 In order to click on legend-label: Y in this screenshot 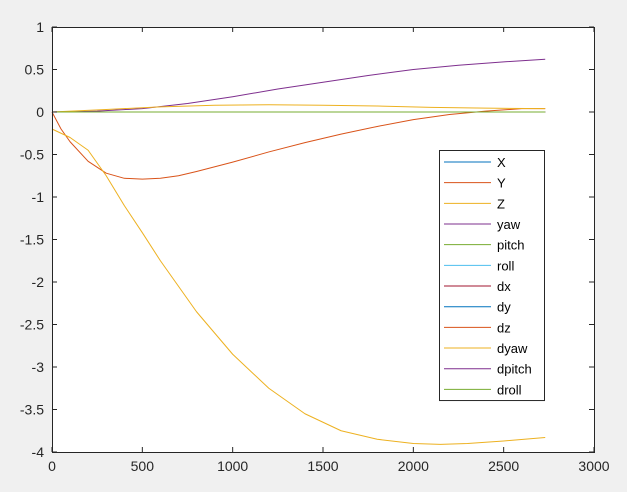, I will do `click(501, 183)`.